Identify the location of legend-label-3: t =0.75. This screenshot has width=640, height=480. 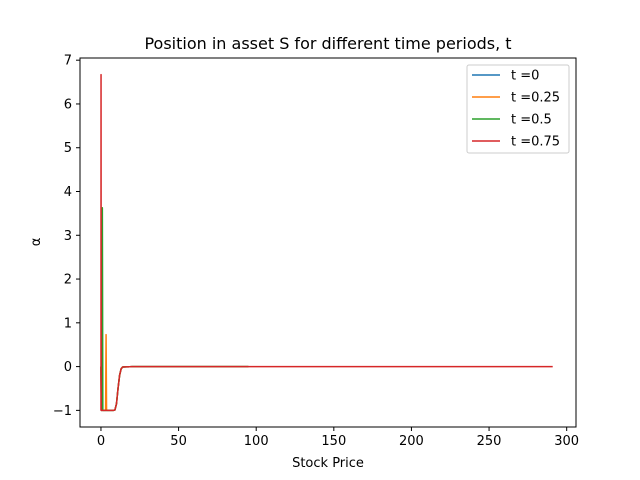
(535, 142).